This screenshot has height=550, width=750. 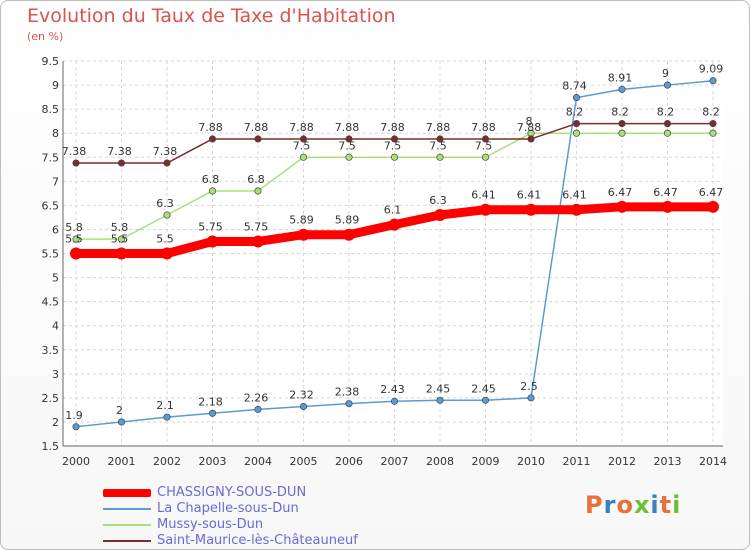 What do you see at coordinates (51, 398) in the screenshot?
I see `y-tick-label: 2.5` at bounding box center [51, 398].